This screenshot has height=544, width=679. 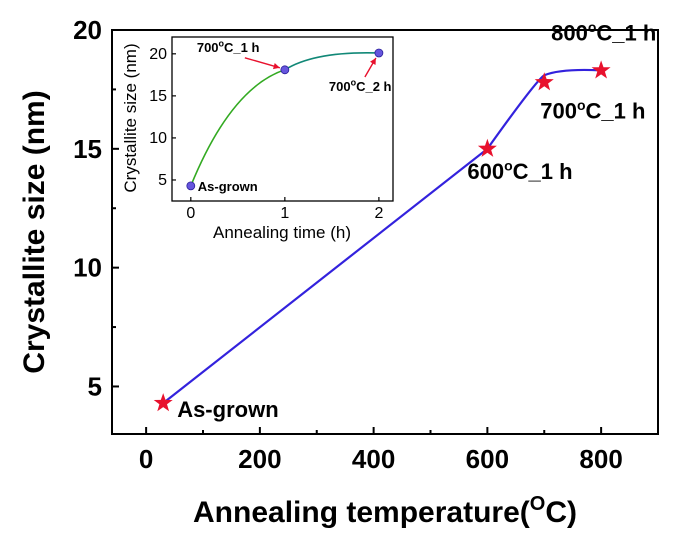 I want to click on main-y-tick-label: 20, so click(x=87, y=30).